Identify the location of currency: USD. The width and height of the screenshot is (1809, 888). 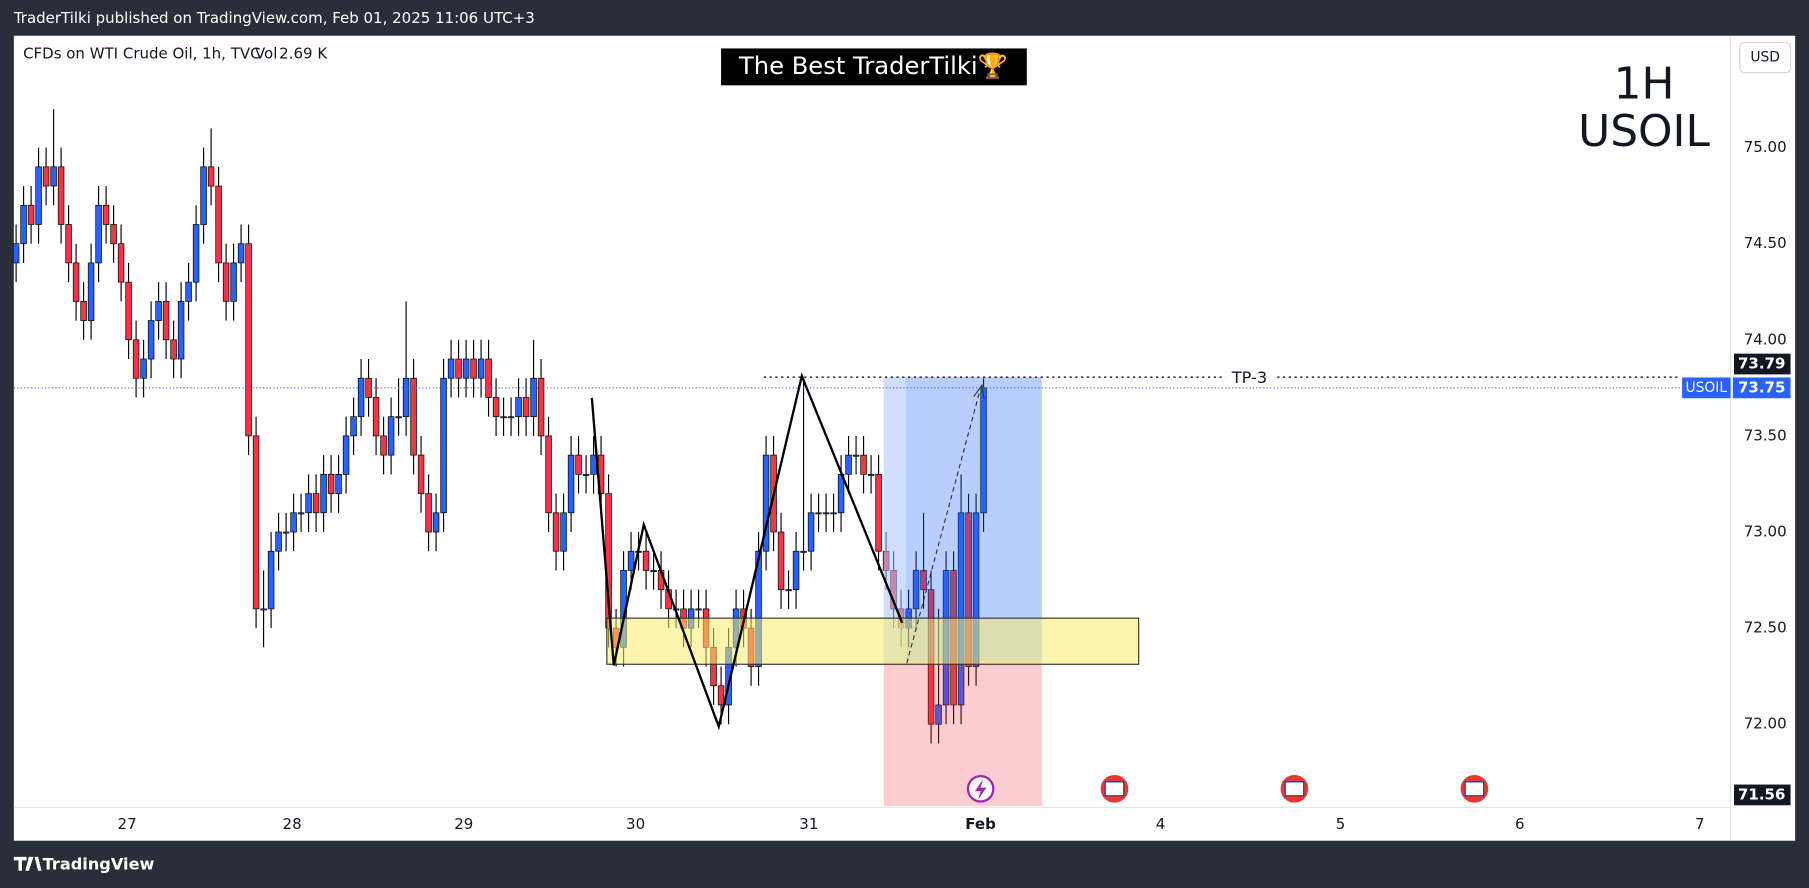
(1765, 58).